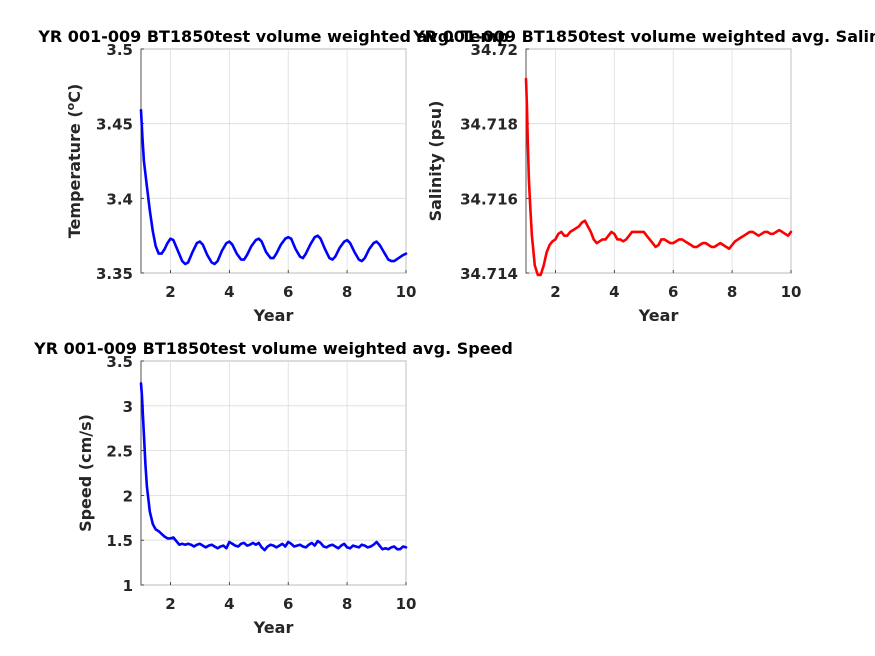 This screenshot has height=656, width=875. I want to click on temperature-y-label-superscript: o, so click(70, 106).